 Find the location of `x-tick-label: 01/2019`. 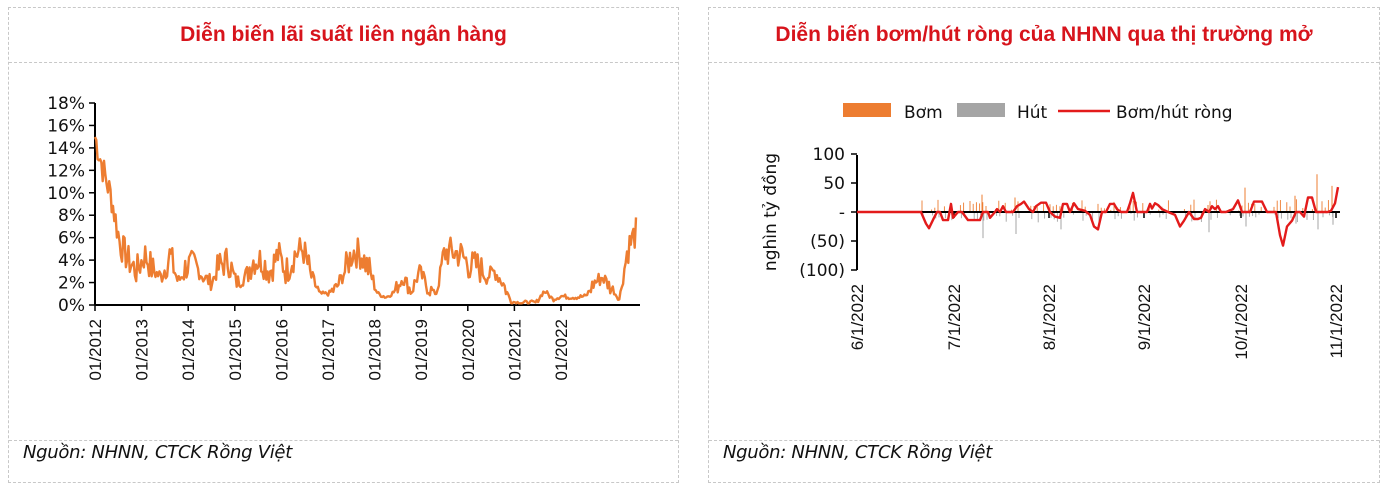

x-tick-label: 01/2019 is located at coordinates (421, 349).